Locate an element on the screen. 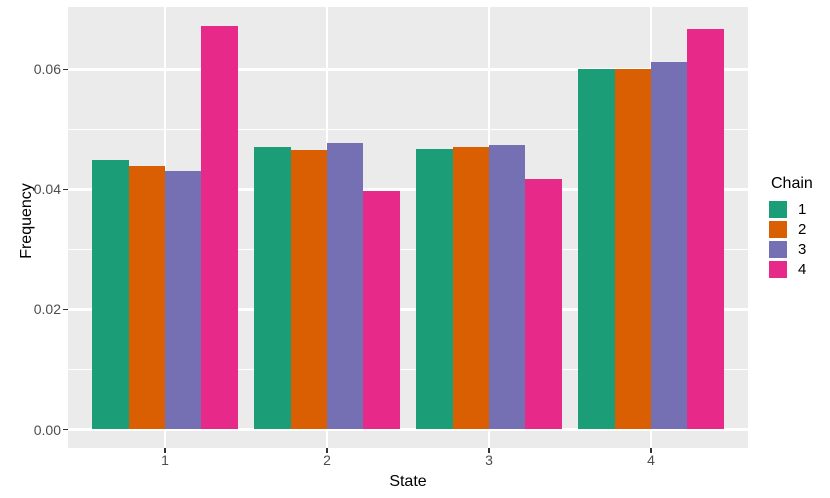  bar-state2-chain3 is located at coordinates (345, 286).